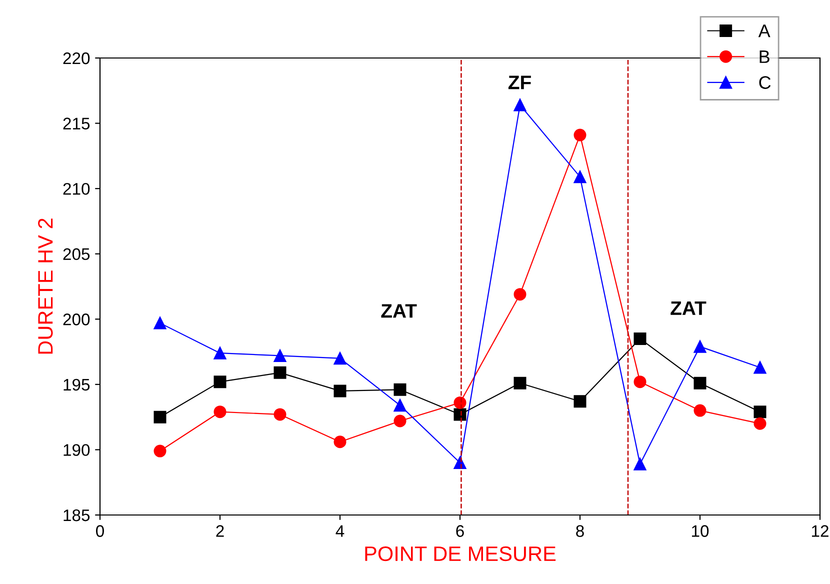  Describe the element at coordinates (76, 188) in the screenshot. I see `y-tick-label: 210` at that location.